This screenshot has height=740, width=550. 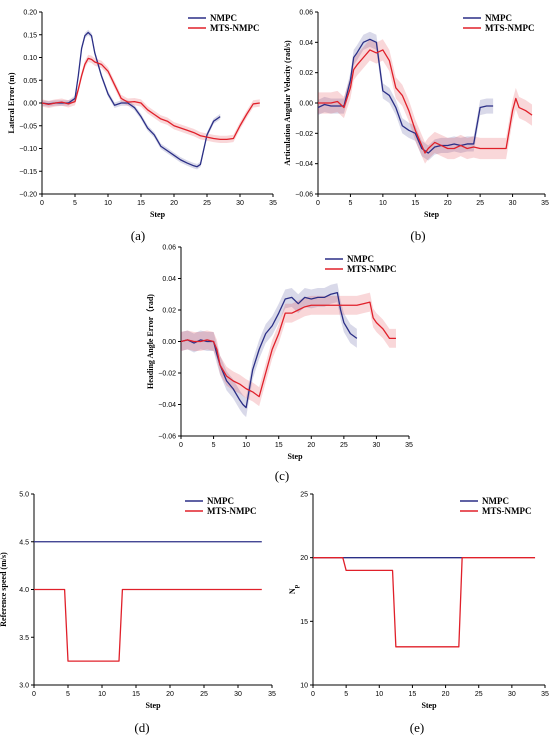 What do you see at coordinates (30, 81) in the screenshot?
I see `y-tick-label: 0.05` at bounding box center [30, 81].